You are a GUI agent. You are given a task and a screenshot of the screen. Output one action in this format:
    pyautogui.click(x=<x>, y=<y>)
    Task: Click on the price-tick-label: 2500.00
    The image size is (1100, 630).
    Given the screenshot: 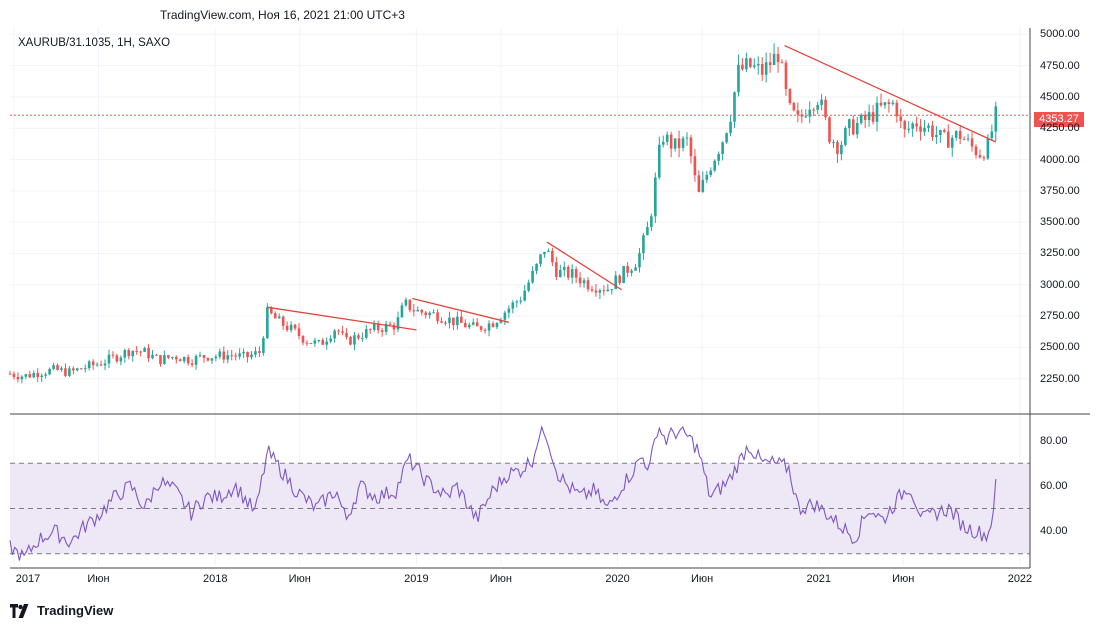 What is the action you would take?
    pyautogui.click(x=1060, y=347)
    